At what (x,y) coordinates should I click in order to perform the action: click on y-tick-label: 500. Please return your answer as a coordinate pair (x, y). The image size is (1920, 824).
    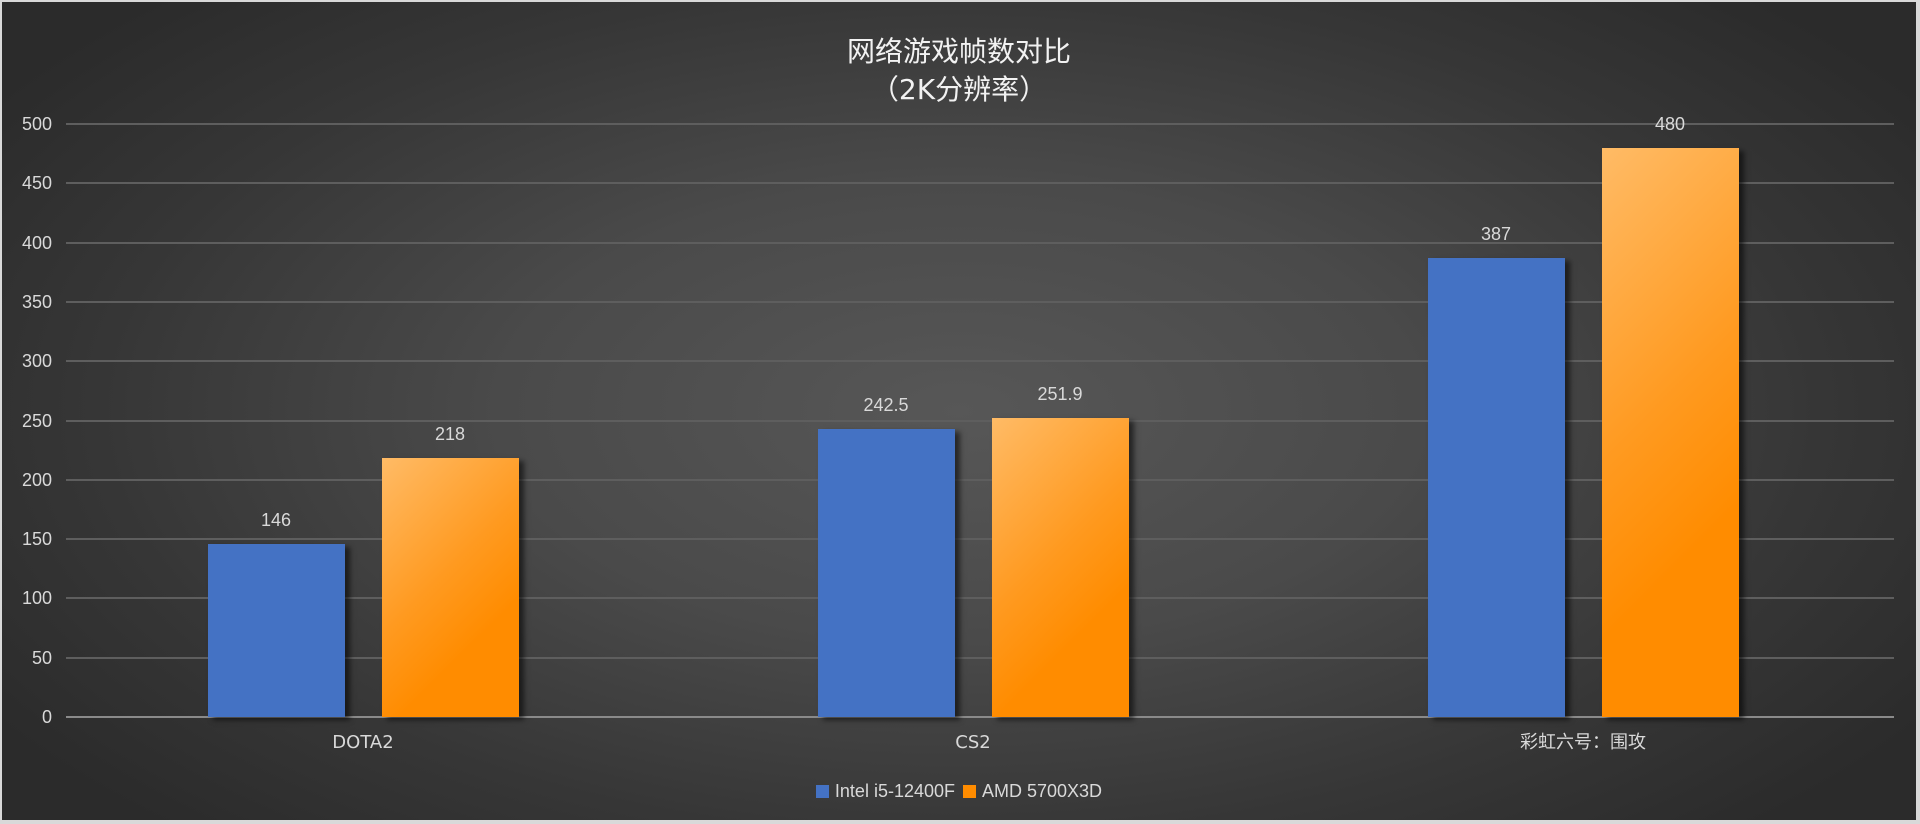
    Looking at the image, I should click on (36, 124).